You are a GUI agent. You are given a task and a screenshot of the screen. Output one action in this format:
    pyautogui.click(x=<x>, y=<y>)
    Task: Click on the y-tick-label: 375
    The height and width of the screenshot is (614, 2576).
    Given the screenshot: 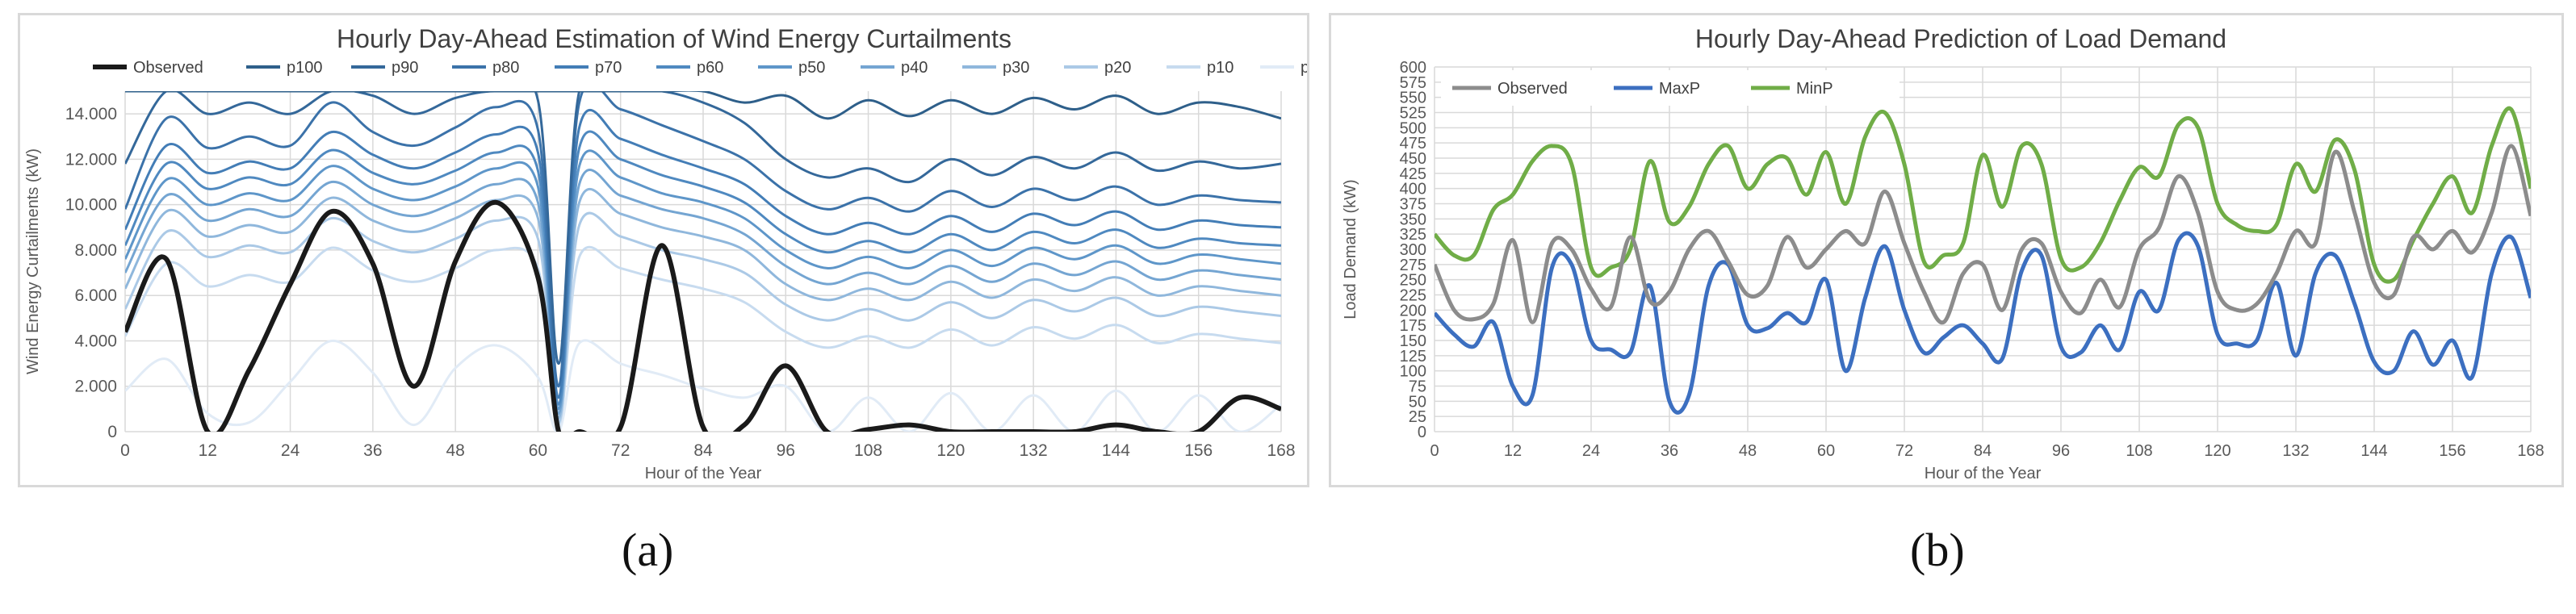 What is the action you would take?
    pyautogui.click(x=1413, y=205)
    